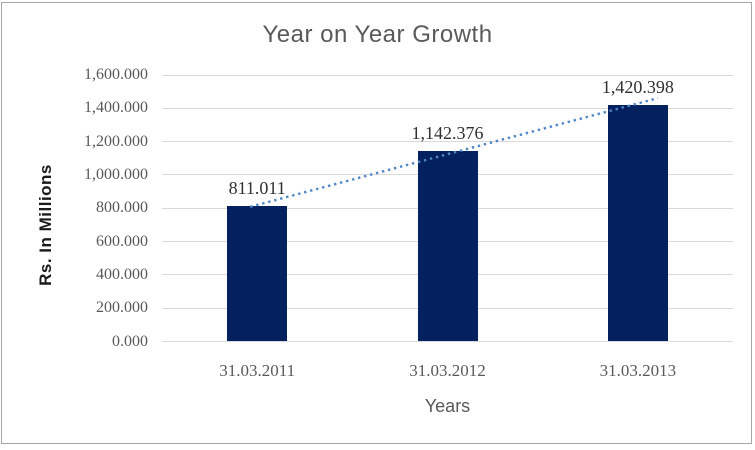  I want to click on x-axis-title: Years, so click(447, 406).